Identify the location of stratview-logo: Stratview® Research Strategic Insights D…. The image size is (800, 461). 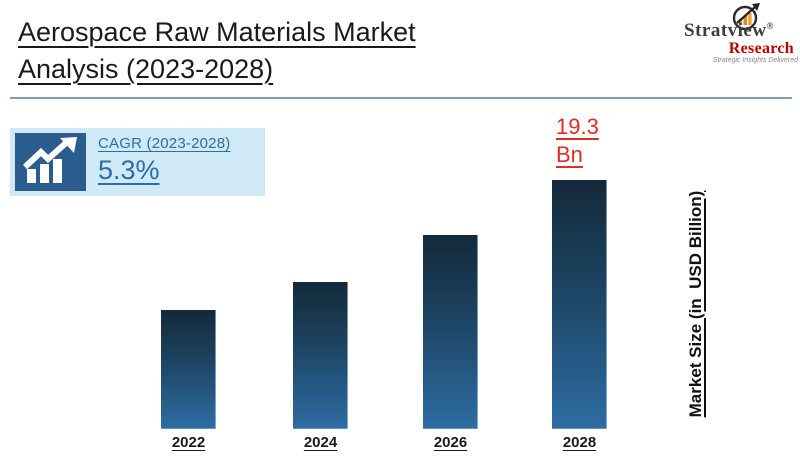
(737, 33).